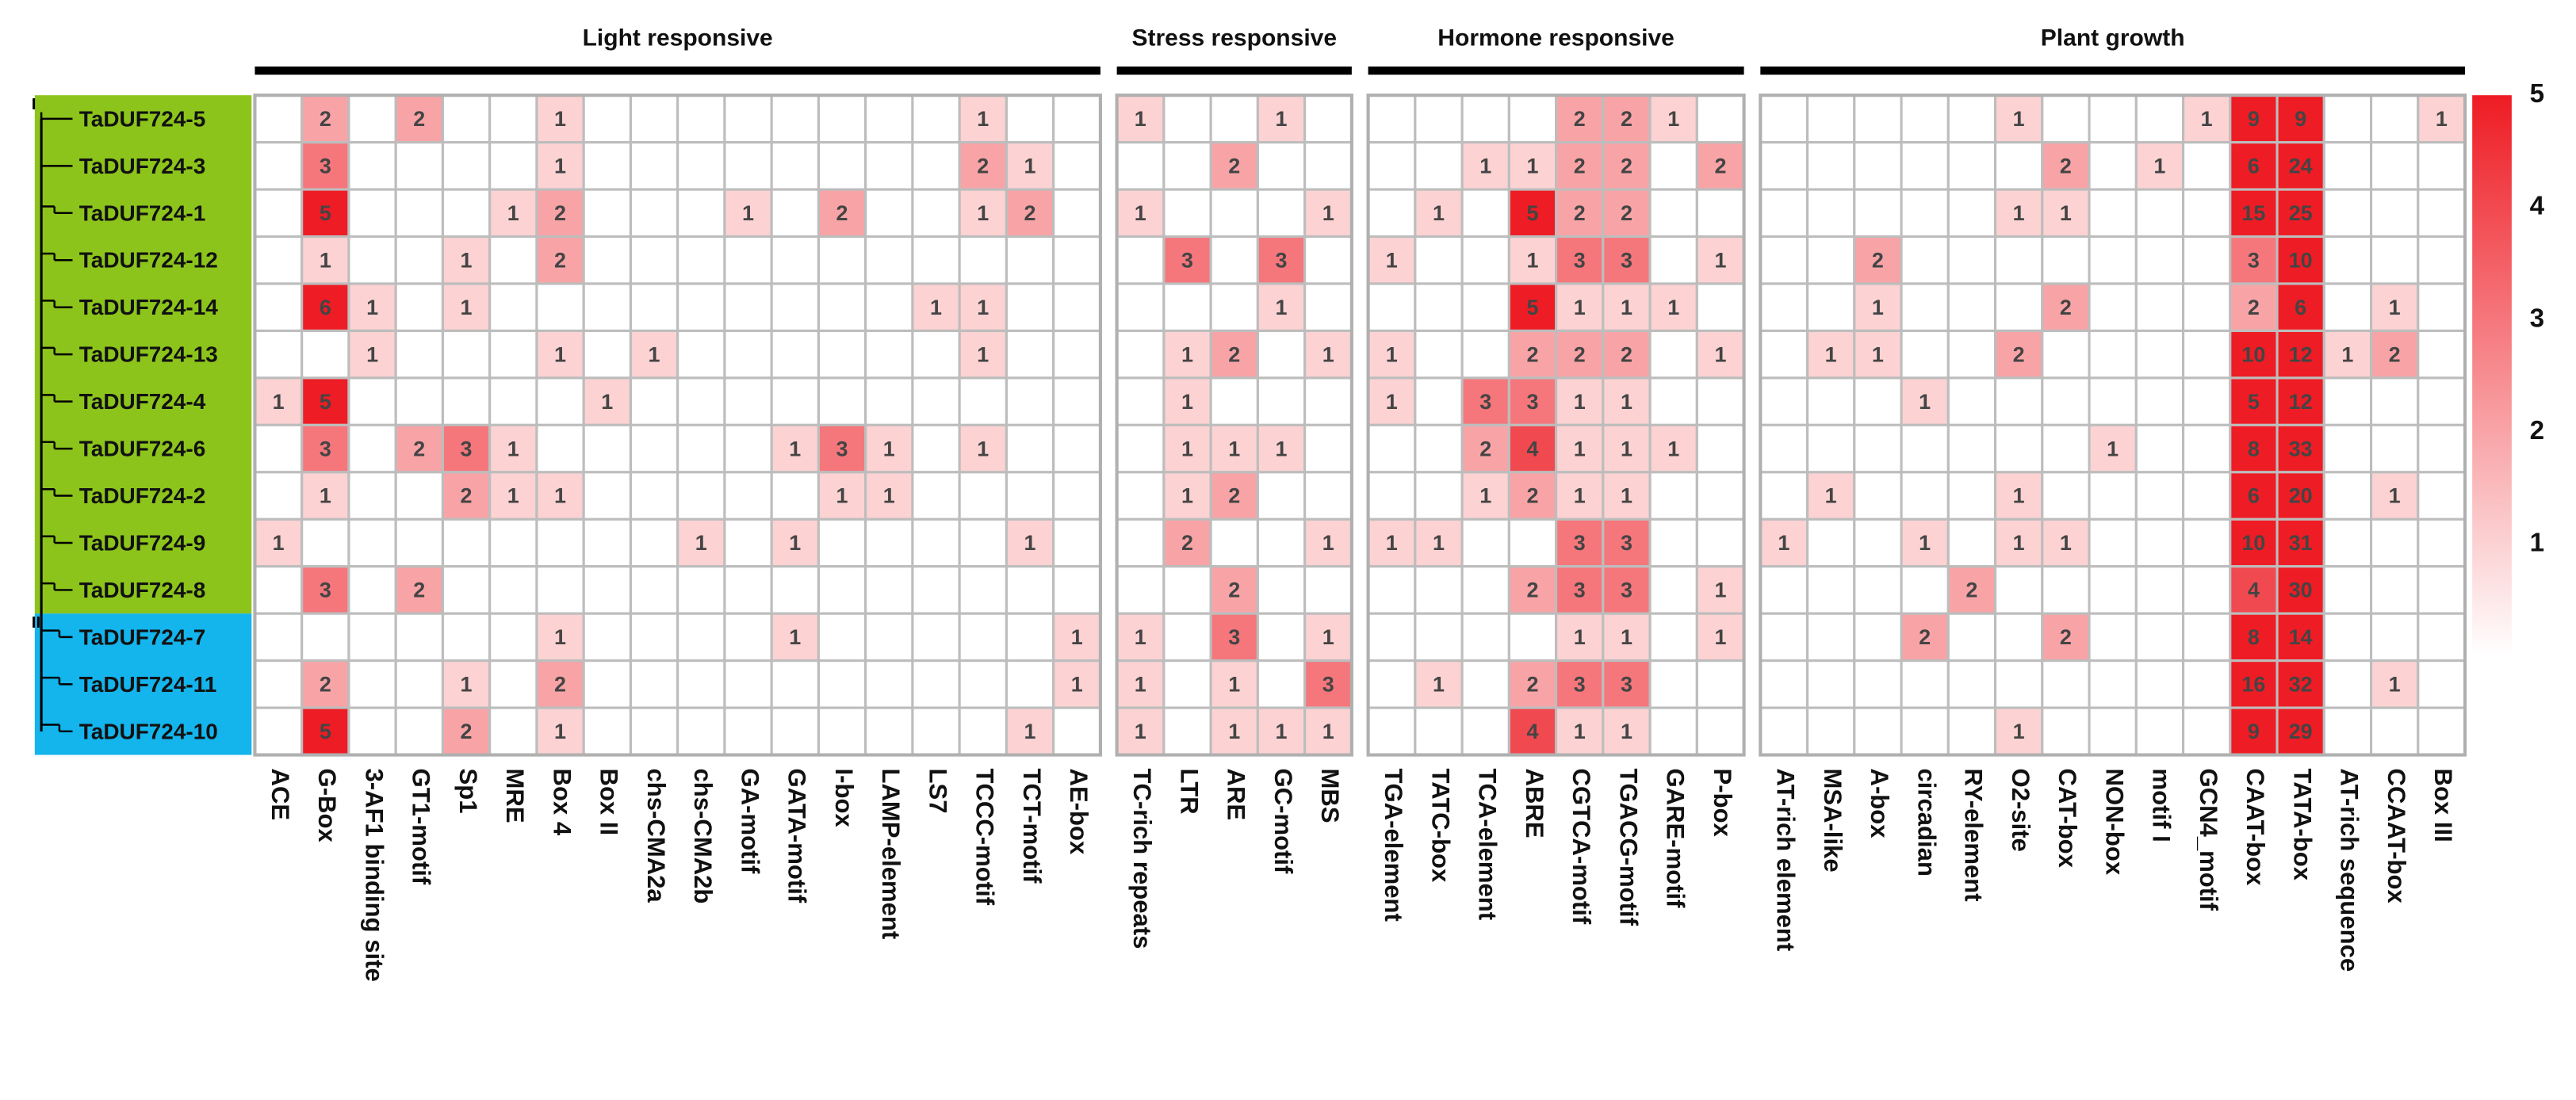 This screenshot has width=2576, height=1100. Describe the element at coordinates (1234, 70) in the screenshot. I see `group-bar` at that location.